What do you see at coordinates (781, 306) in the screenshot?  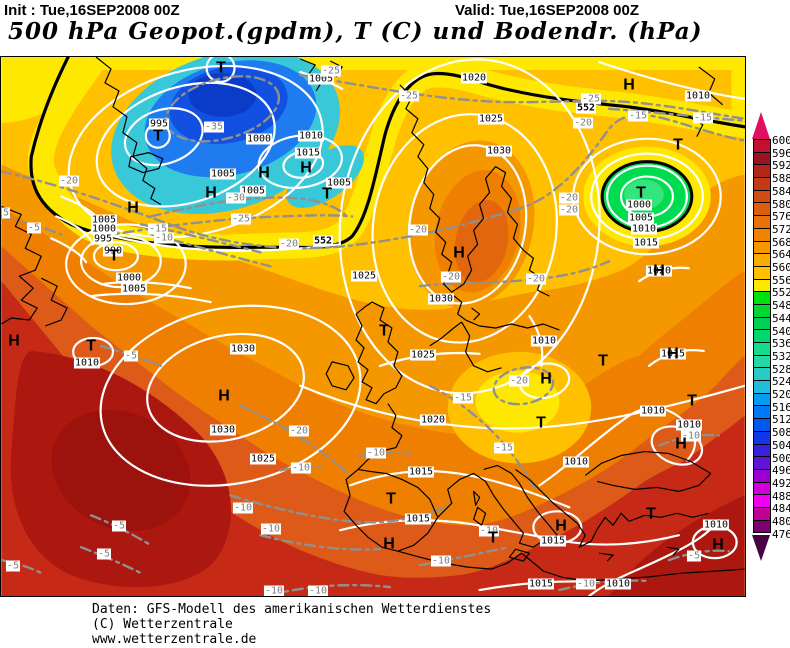 I see `colorbar-value: 548` at bounding box center [781, 306].